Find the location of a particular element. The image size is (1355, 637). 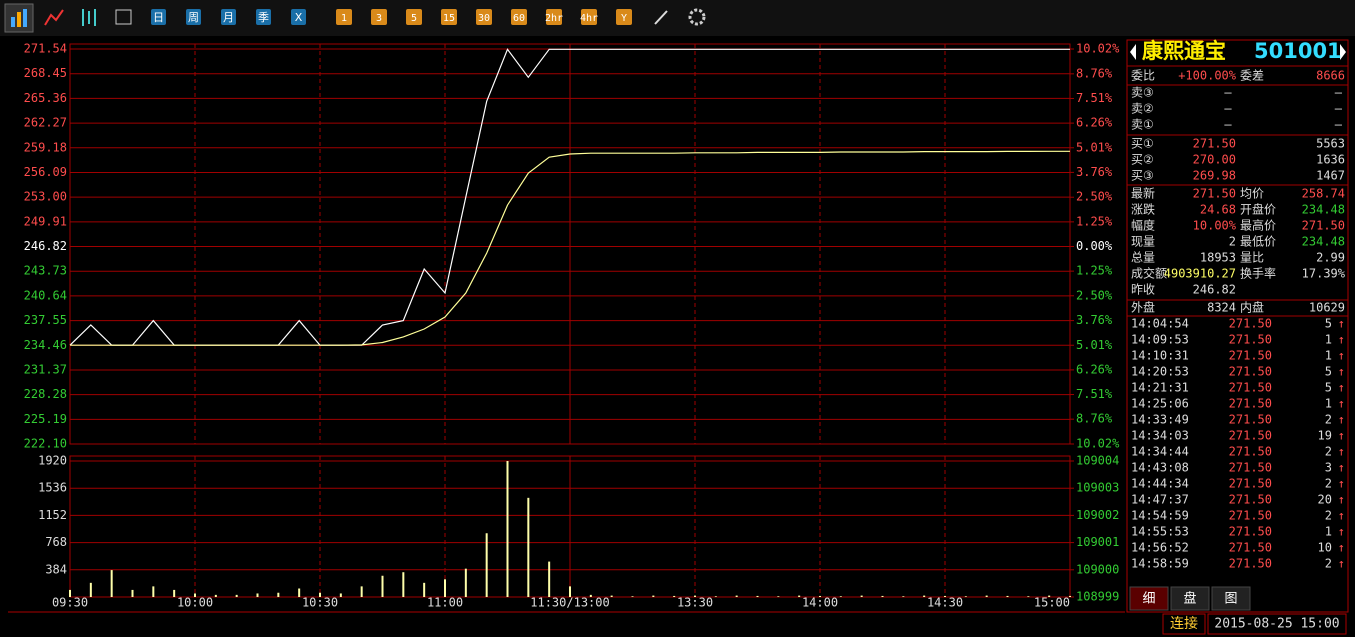

icon-line is located at coordinates (54, 17).